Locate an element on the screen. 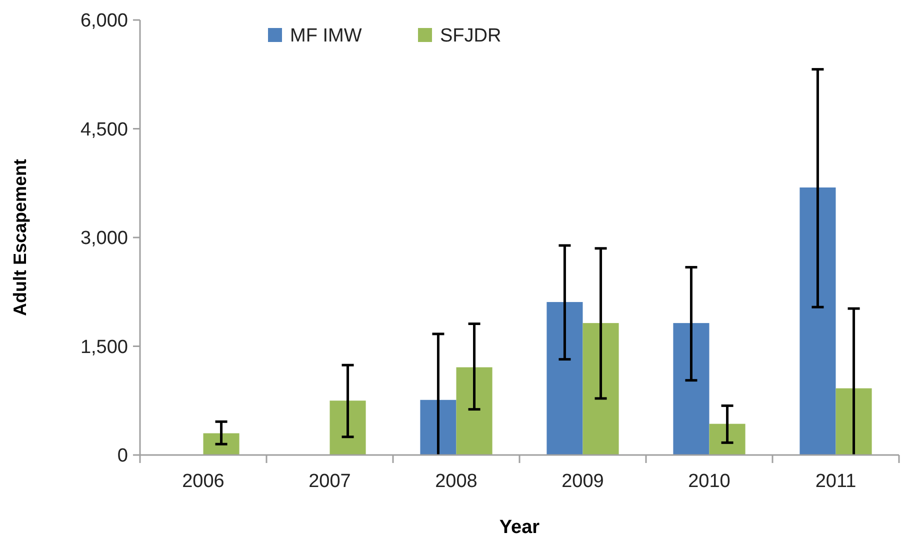 The width and height of the screenshot is (907, 541). y-tick-label: 3,000 is located at coordinates (104, 239).